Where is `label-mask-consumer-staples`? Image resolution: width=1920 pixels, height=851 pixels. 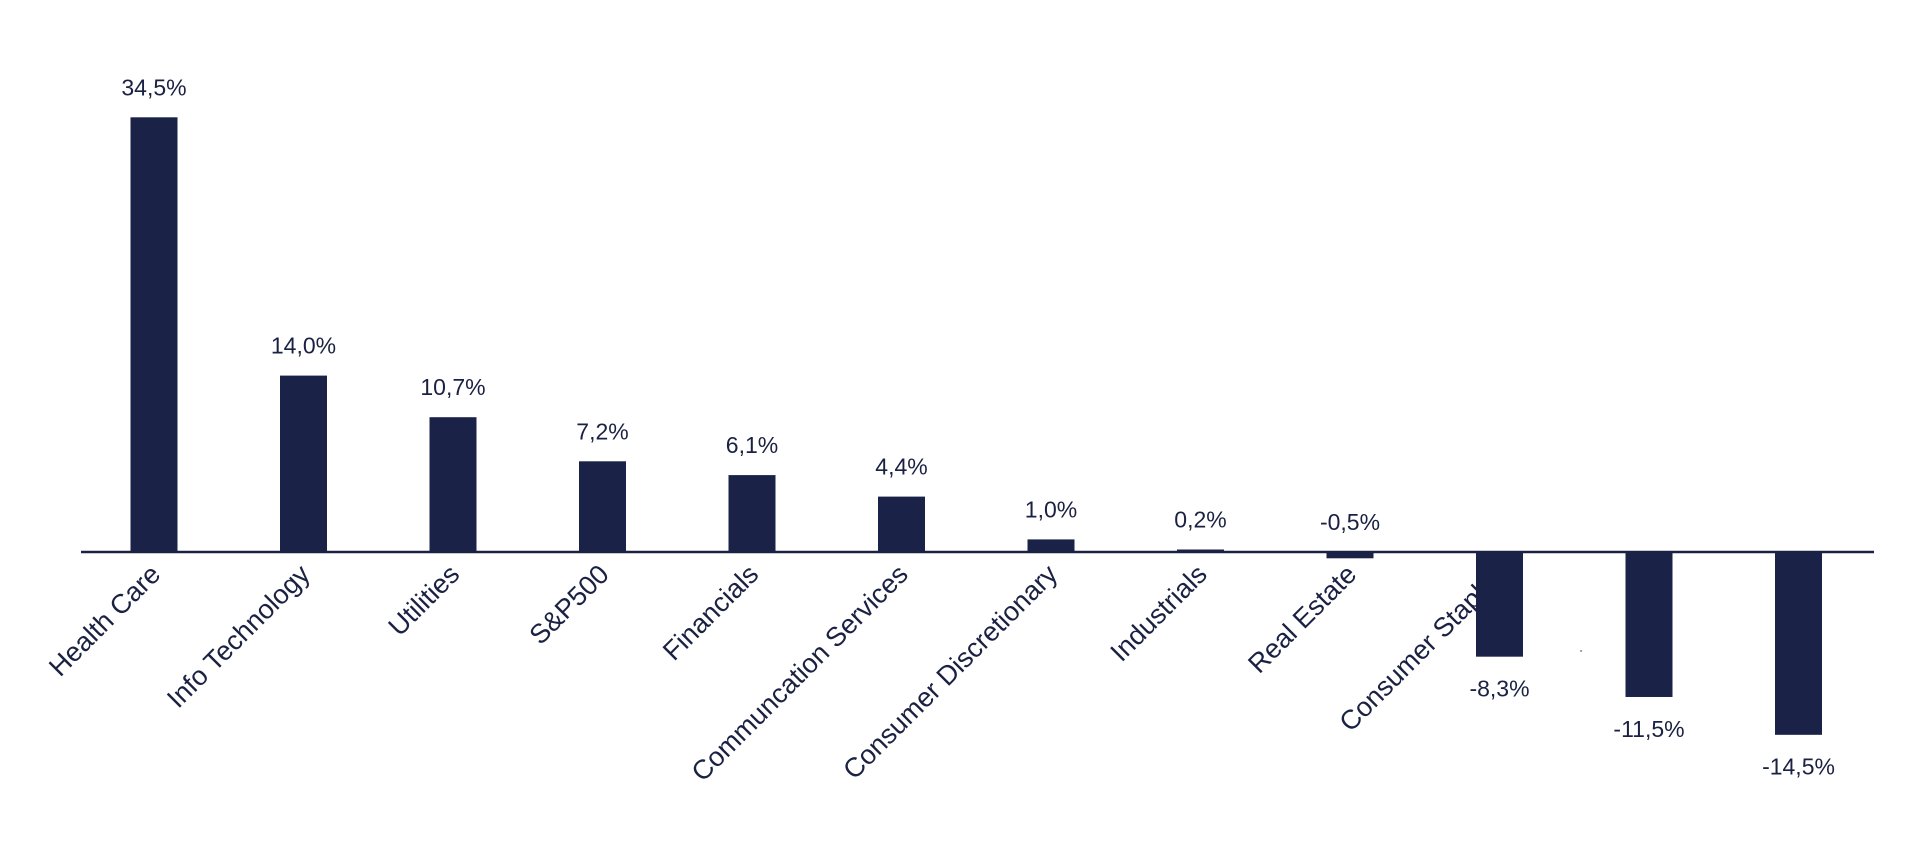
label-mask-consumer-staples is located at coordinates (1574, 602).